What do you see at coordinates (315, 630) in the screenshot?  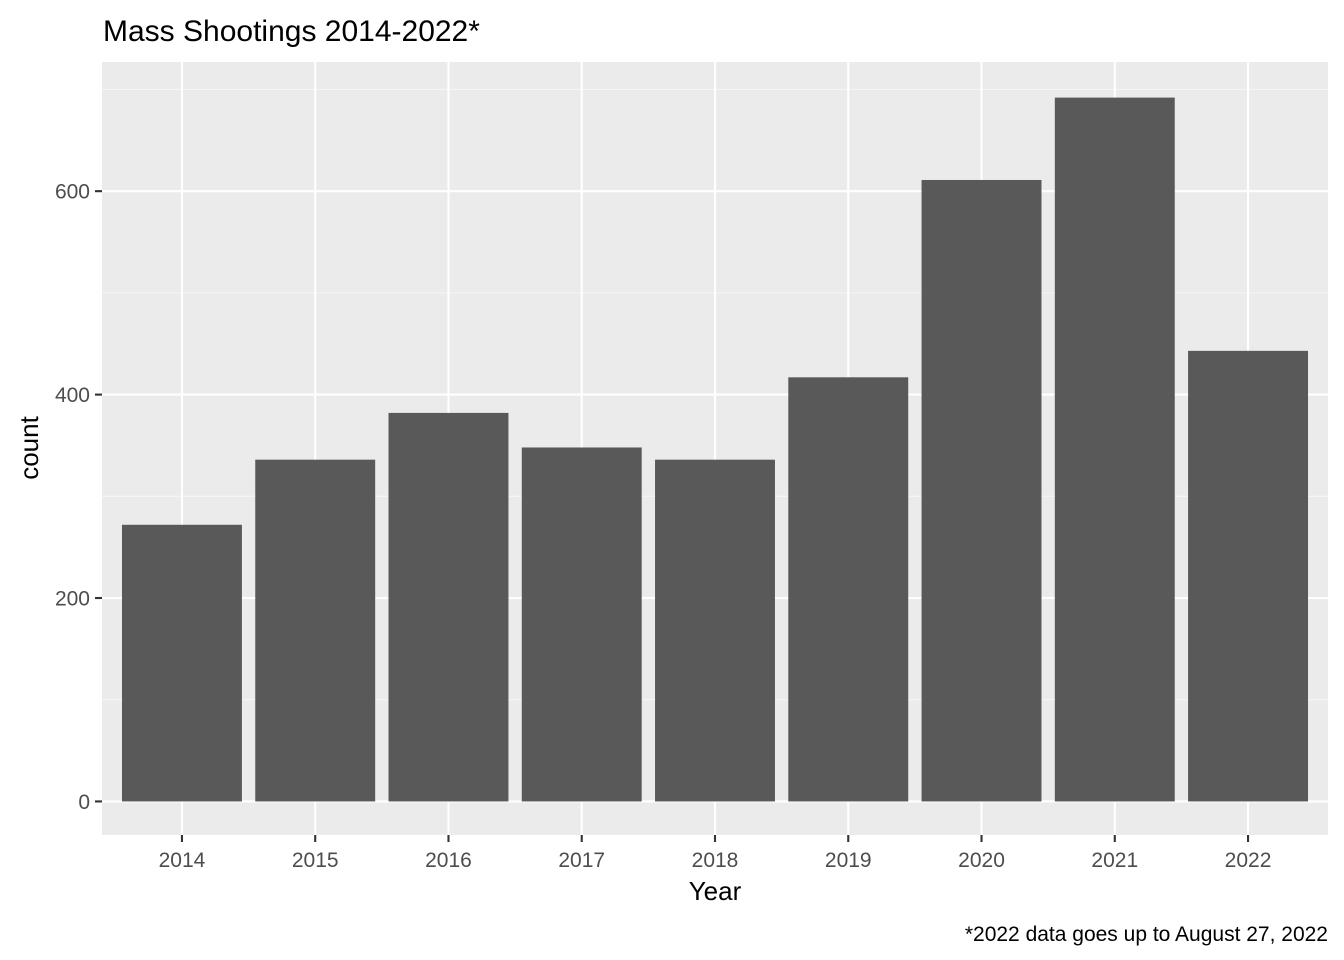 I see `bar-2015` at bounding box center [315, 630].